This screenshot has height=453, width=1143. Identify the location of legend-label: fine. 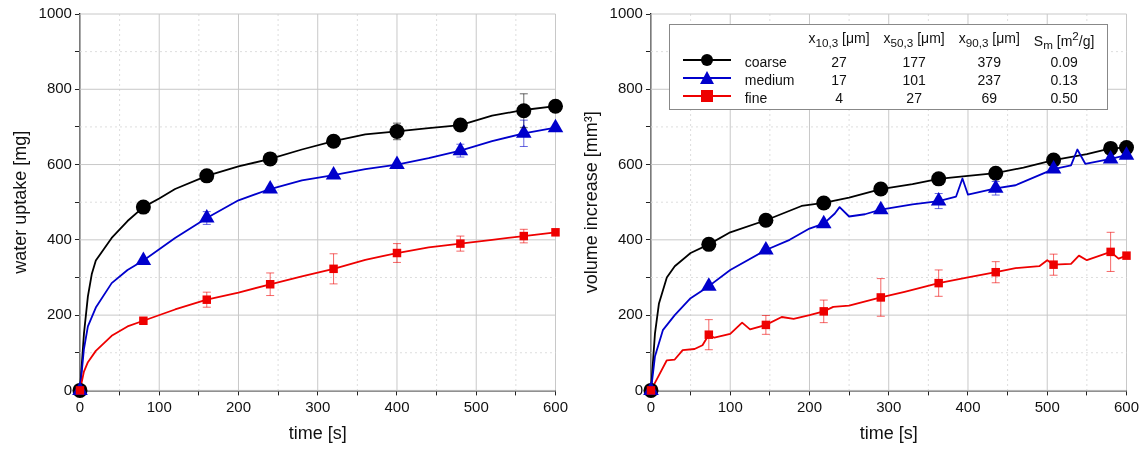
(756, 98).